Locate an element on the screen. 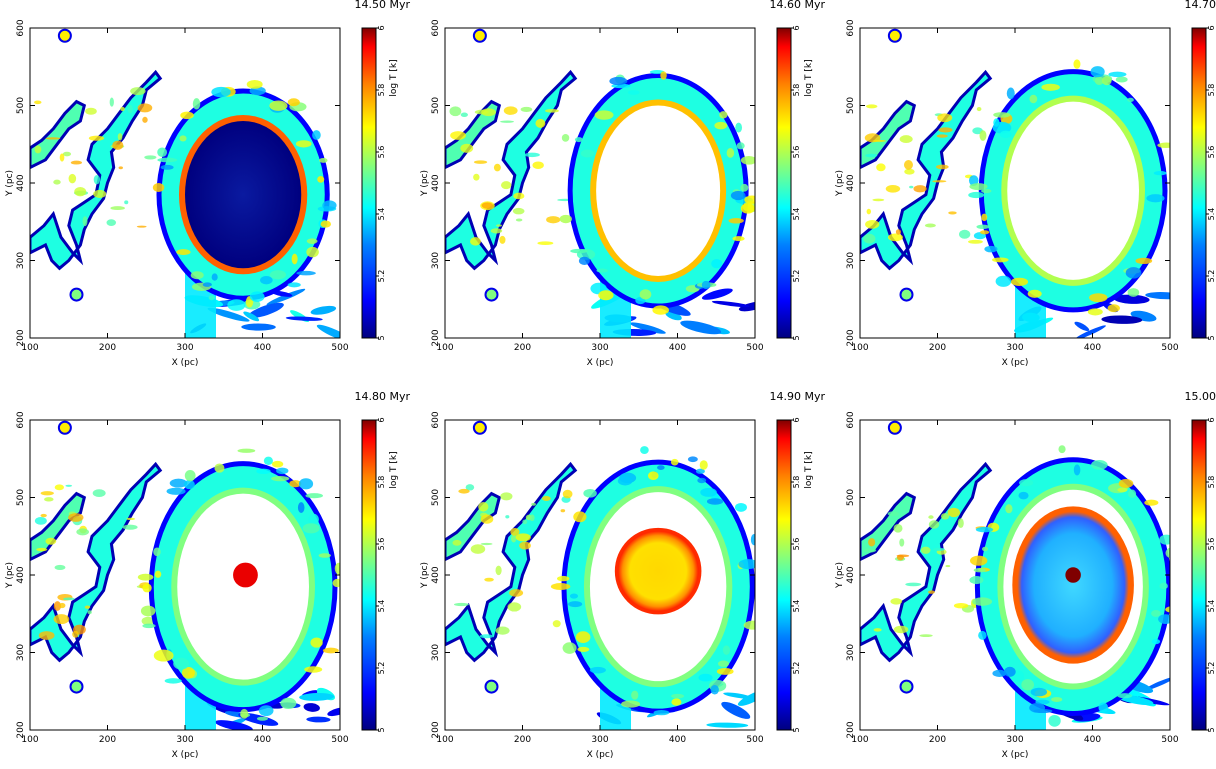  y-tick-label: 300 is located at coordinates (21, 652).